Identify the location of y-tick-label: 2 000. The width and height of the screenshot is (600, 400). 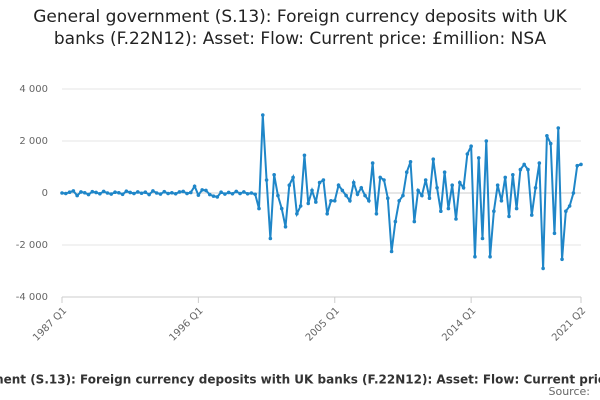
(33, 141).